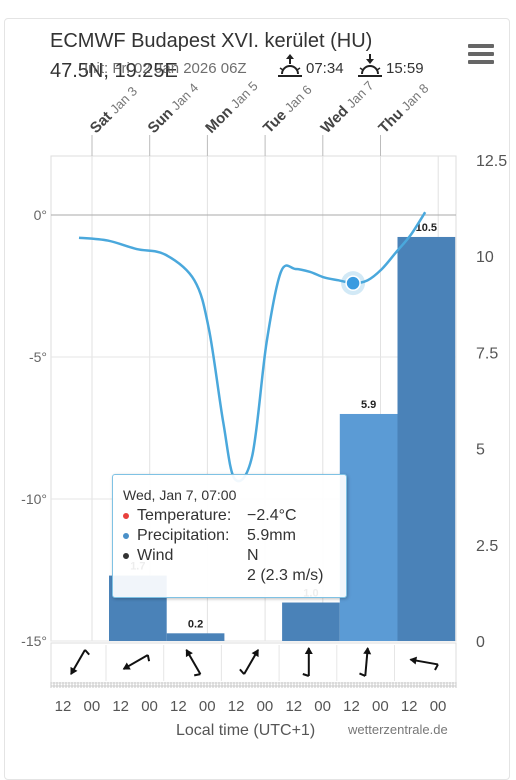  I want to click on wind-dot, so click(126, 555).